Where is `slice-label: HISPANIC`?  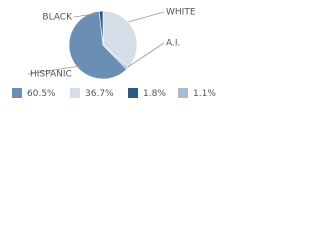
slice-label: HISPANIC is located at coordinates (51, 75).